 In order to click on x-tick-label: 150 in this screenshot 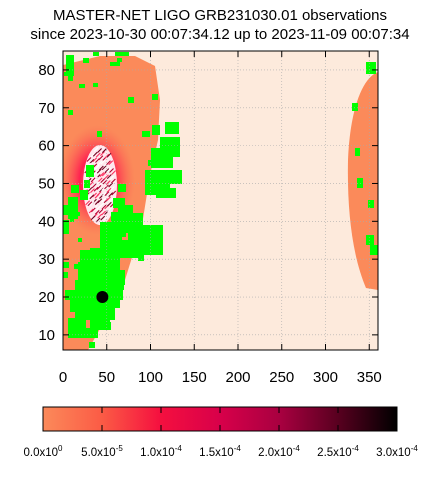, I will do `click(194, 377)`.